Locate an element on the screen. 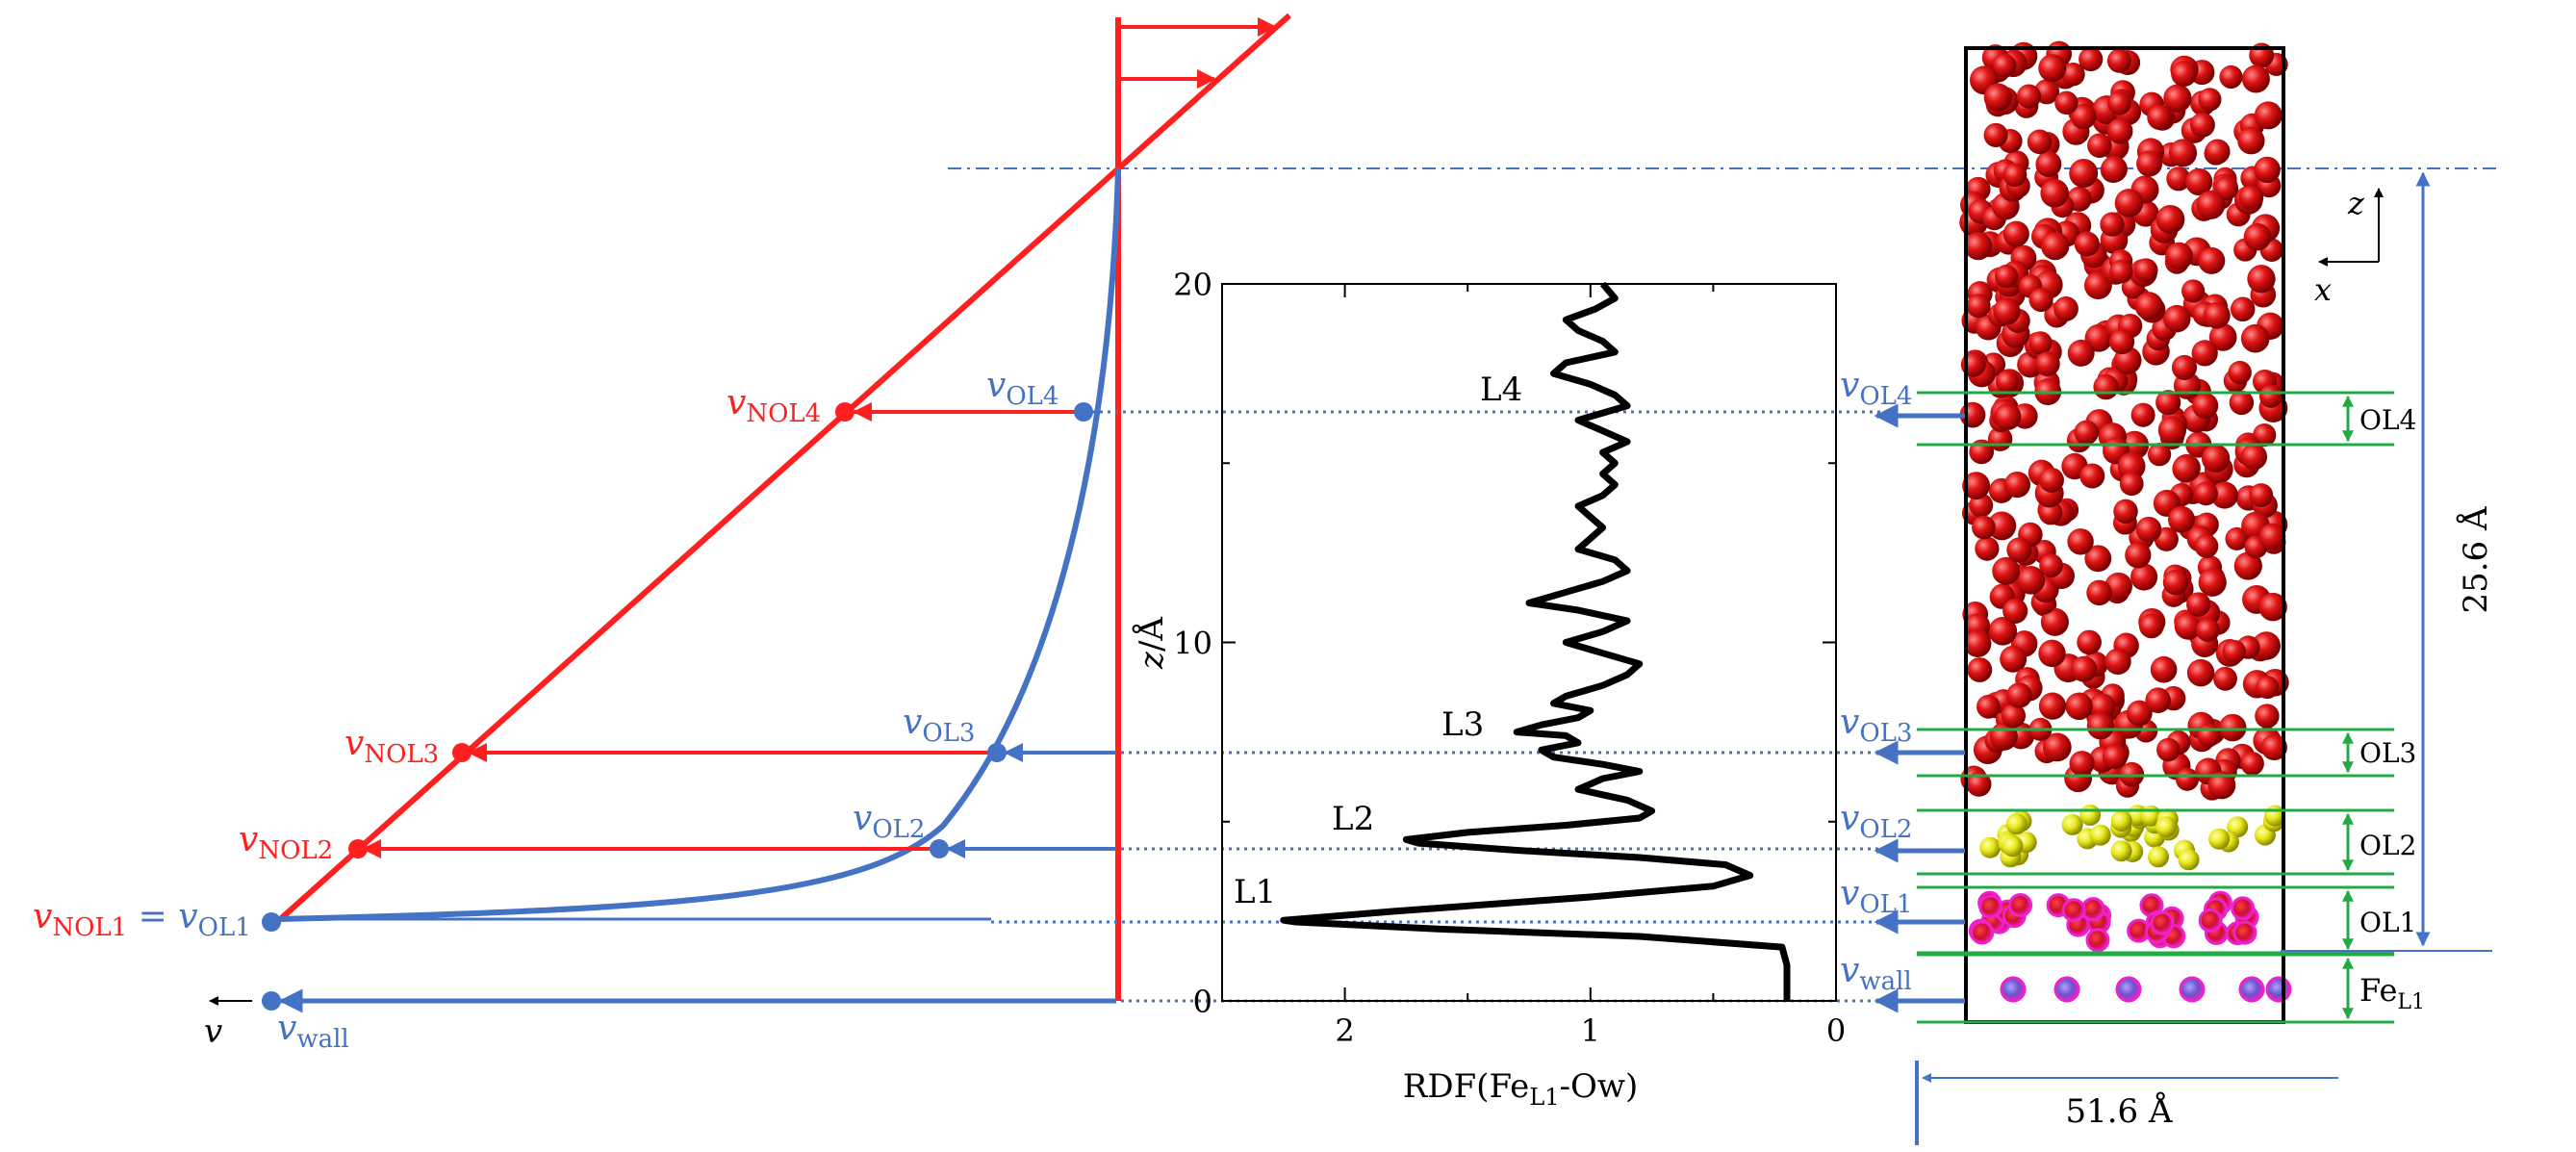 The image size is (2576, 1152). width-label: 51.6 Å is located at coordinates (2119, 1111).